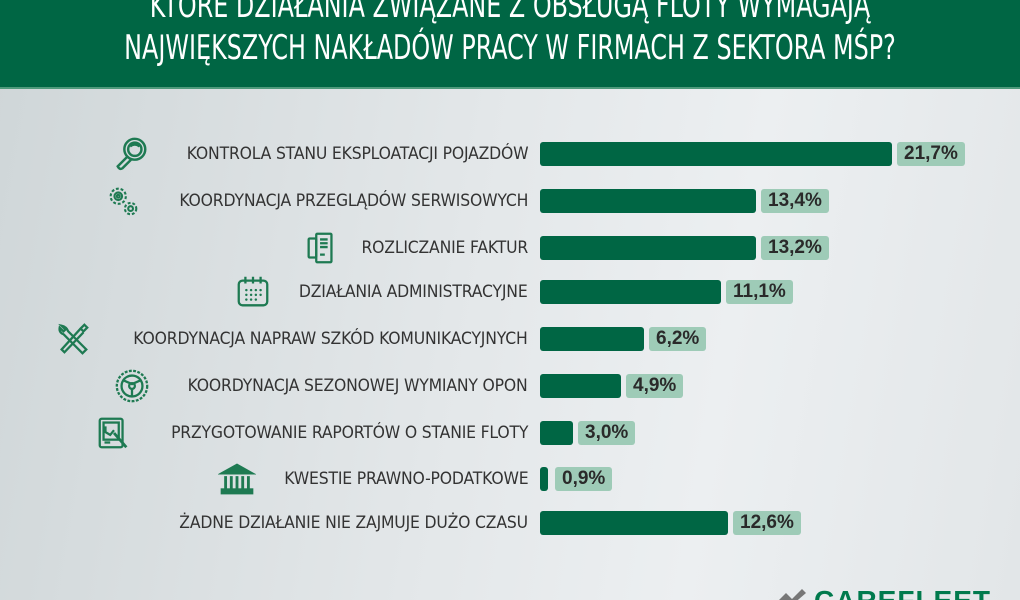 This screenshot has width=1020, height=600. What do you see at coordinates (795, 201) in the screenshot?
I see `bar-value-label: 13,4%` at bounding box center [795, 201].